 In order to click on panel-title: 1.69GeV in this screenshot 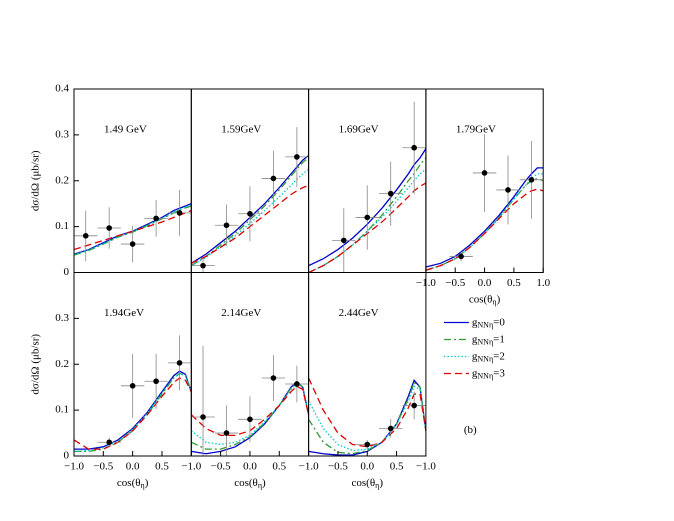, I will do `click(359, 130)`.